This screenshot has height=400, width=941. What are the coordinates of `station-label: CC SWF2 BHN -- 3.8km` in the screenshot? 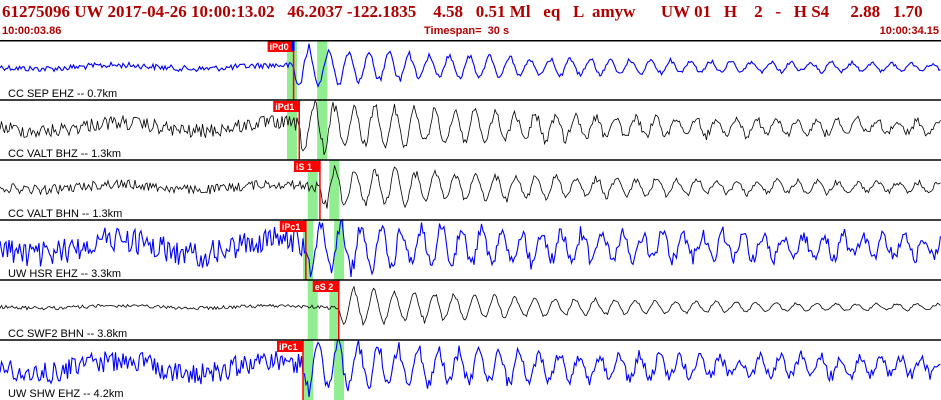 It's located at (67, 334).